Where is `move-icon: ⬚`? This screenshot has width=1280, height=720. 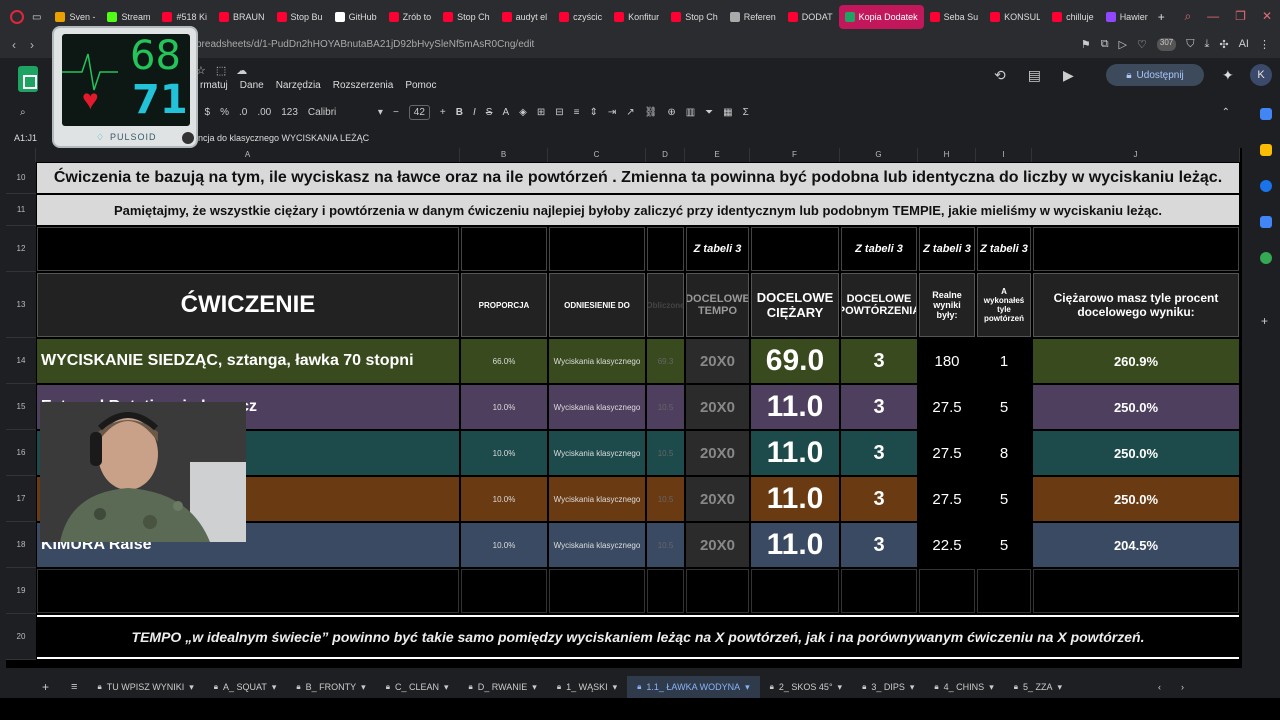 move-icon: ⬚ is located at coordinates (221, 71).